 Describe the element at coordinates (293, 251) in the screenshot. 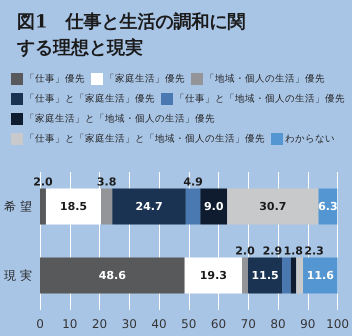

I see `data-label: 1.8` at that location.